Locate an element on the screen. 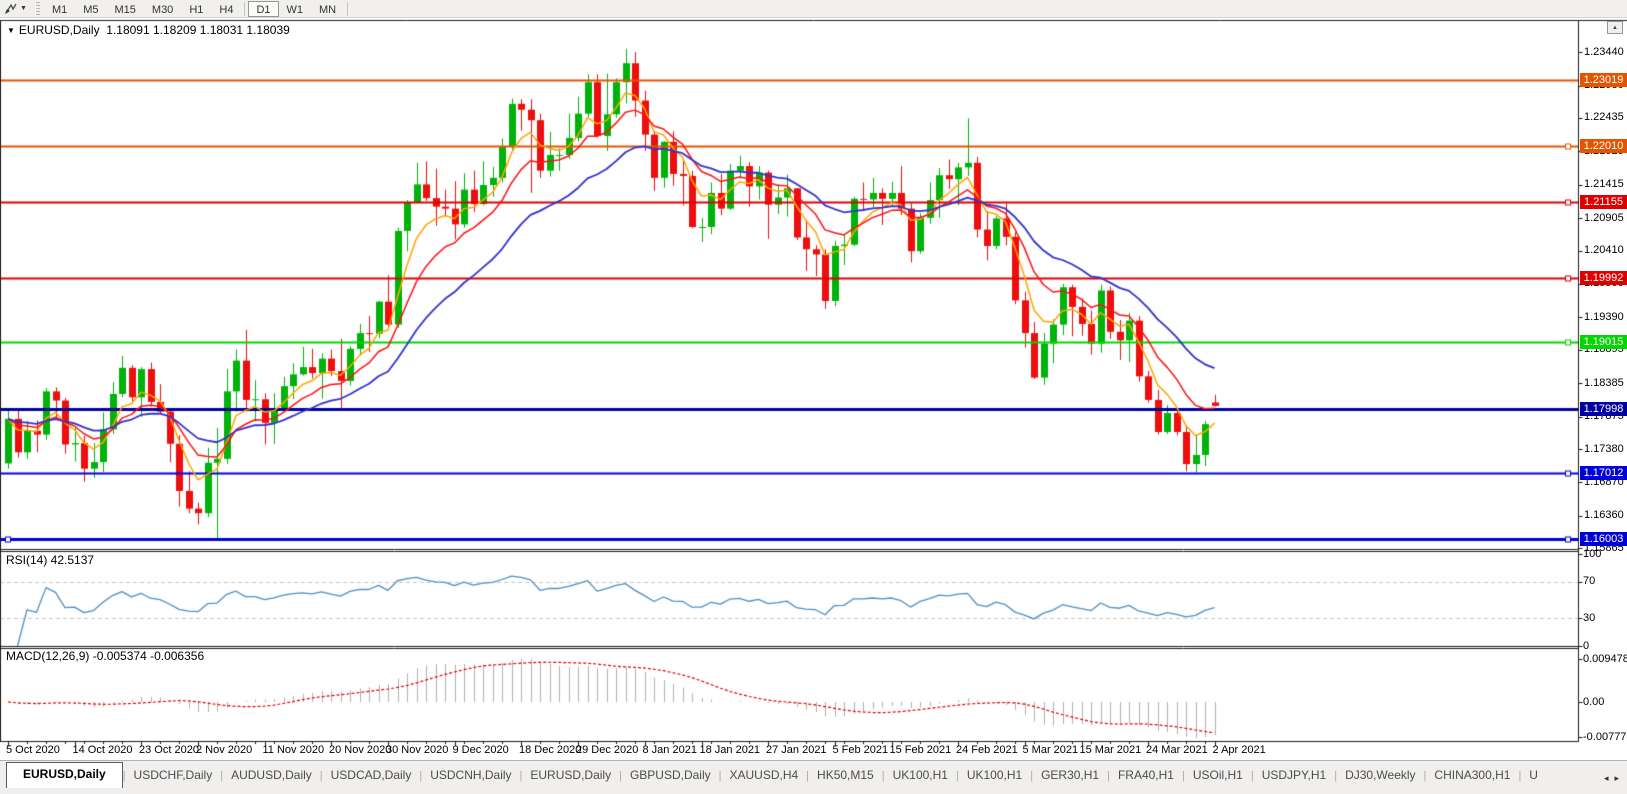 This screenshot has height=794, width=1627. status-strip is located at coordinates (813, 791).